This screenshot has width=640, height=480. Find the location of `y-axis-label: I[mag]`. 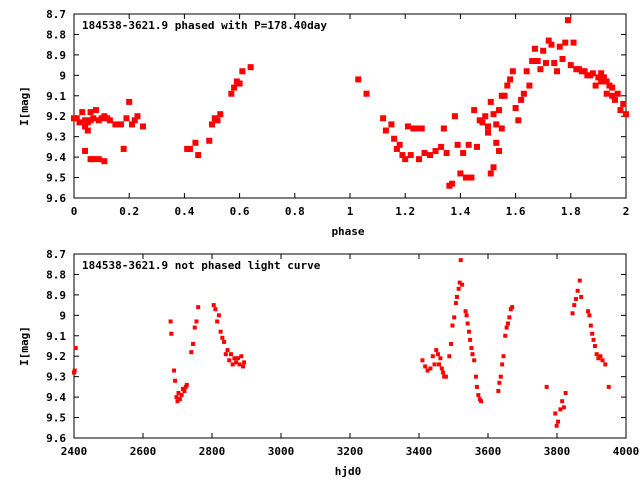

y-axis-label: I[mag] is located at coordinates (24, 346).